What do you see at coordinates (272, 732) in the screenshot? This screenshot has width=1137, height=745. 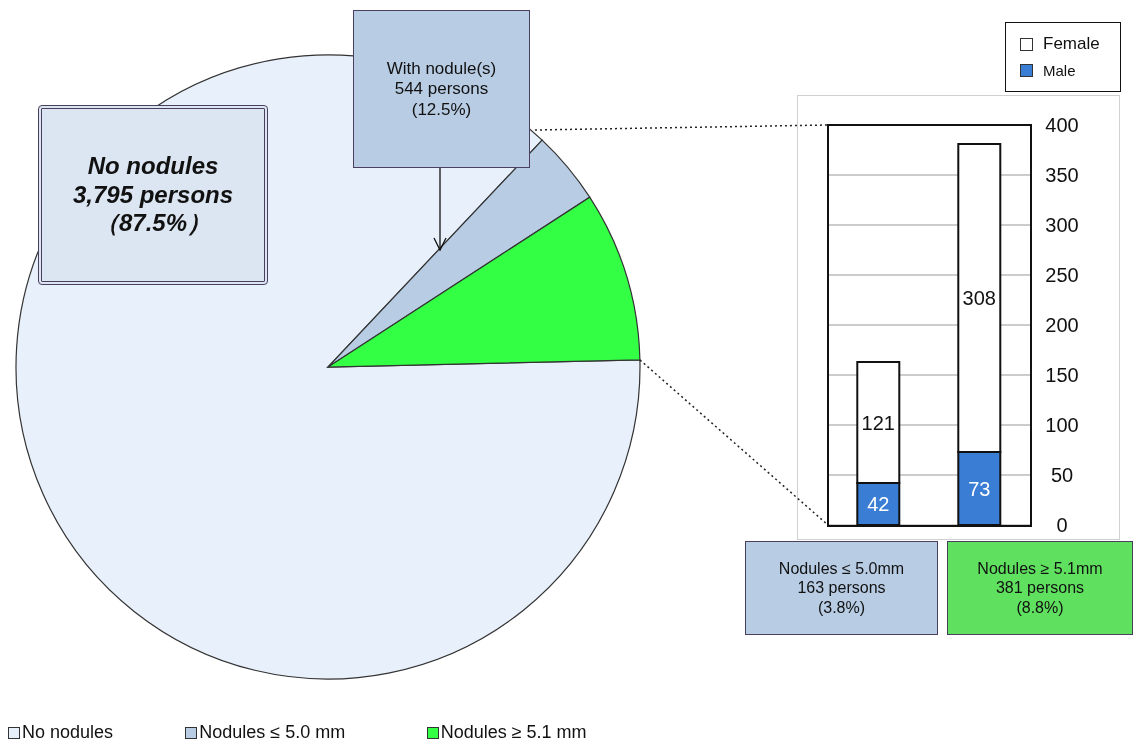 I see `legend-label: Nodules ≤ 5.0 mm` at bounding box center [272, 732].